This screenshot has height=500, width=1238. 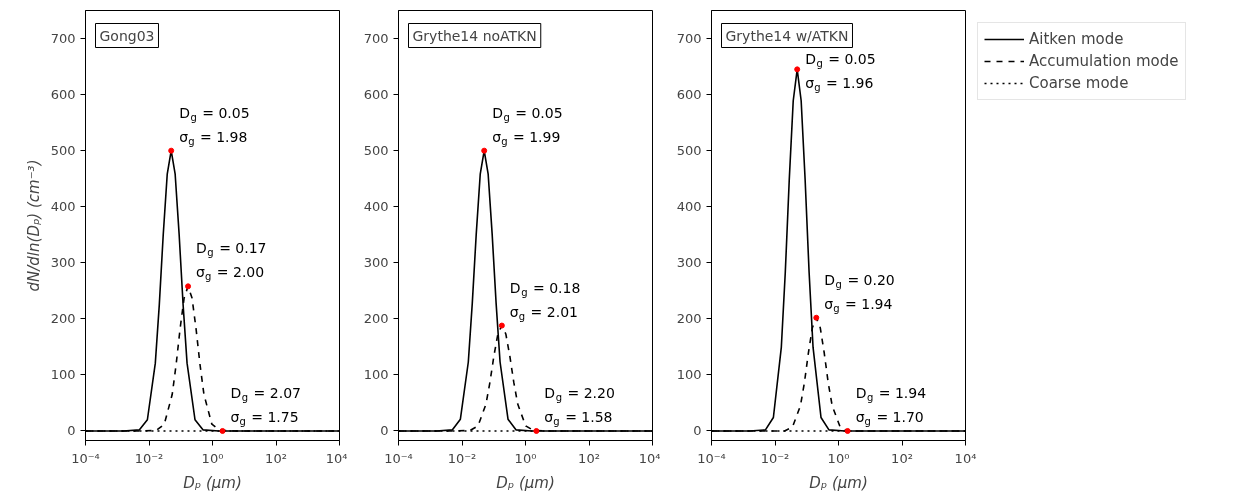 I want to click on text: Grythe14 noATKN, so click(x=474, y=35).